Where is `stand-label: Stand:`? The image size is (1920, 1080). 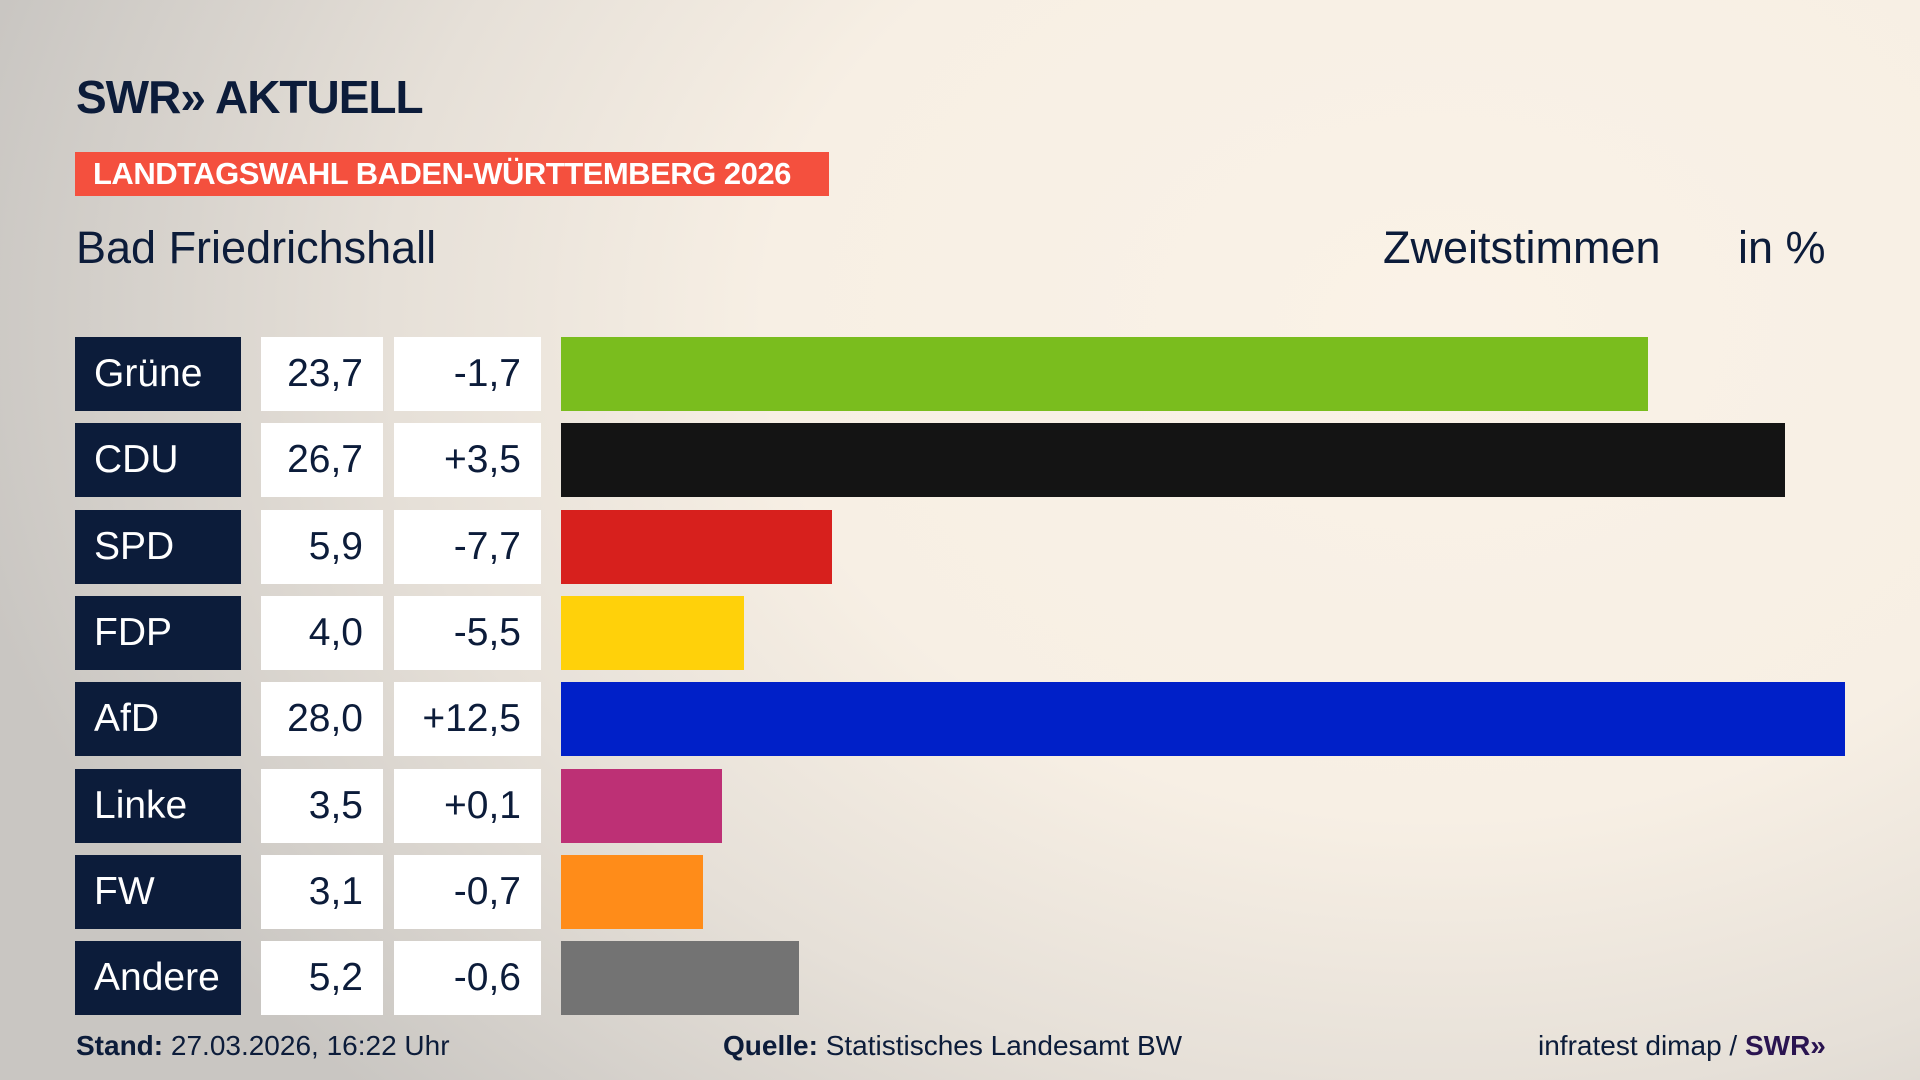
stand-label: Stand: is located at coordinates (120, 1045).